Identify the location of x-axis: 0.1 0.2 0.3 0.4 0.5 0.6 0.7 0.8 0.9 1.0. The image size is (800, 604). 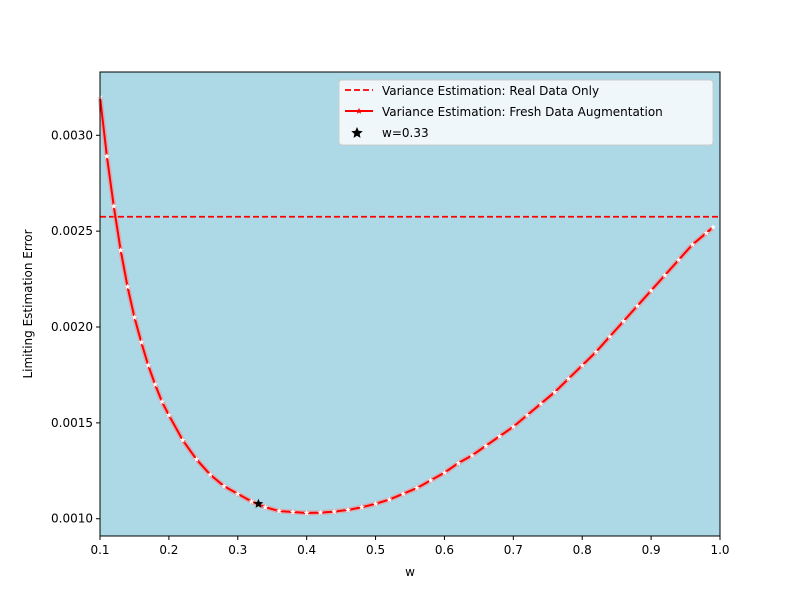
(410, 546).